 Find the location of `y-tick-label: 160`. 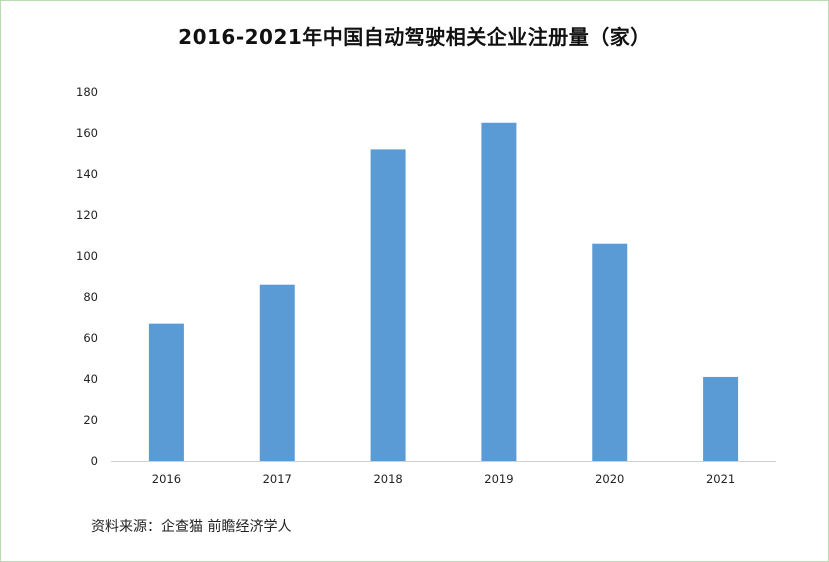

y-tick-label: 160 is located at coordinates (87, 133).